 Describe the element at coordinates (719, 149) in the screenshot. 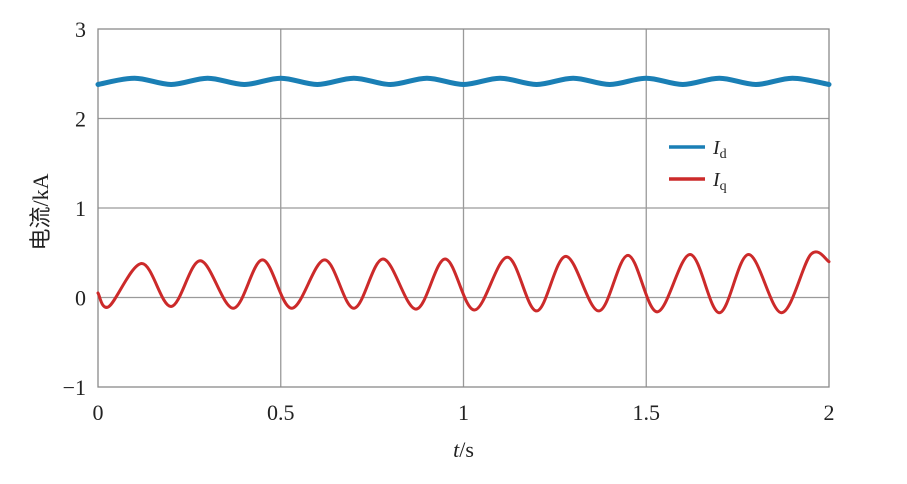

I see `legend-label: Id` at that location.